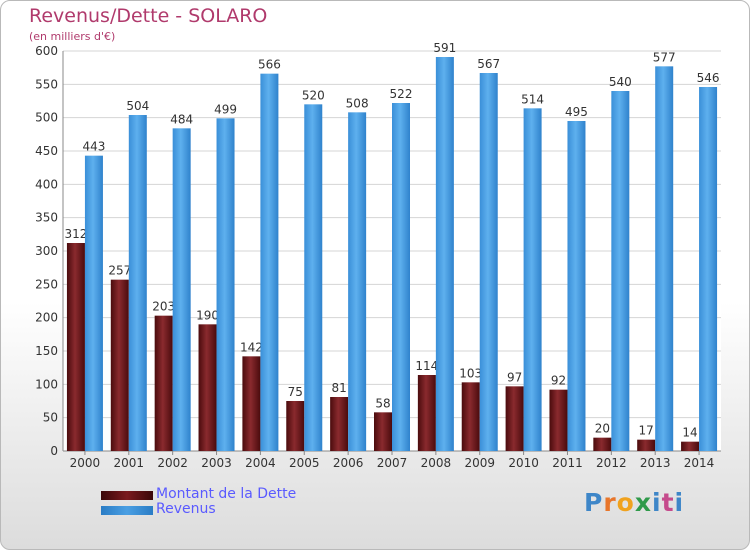 This screenshot has width=750, height=550. What do you see at coordinates (689, 433) in the screenshot?
I see `data-label: 14` at bounding box center [689, 433].